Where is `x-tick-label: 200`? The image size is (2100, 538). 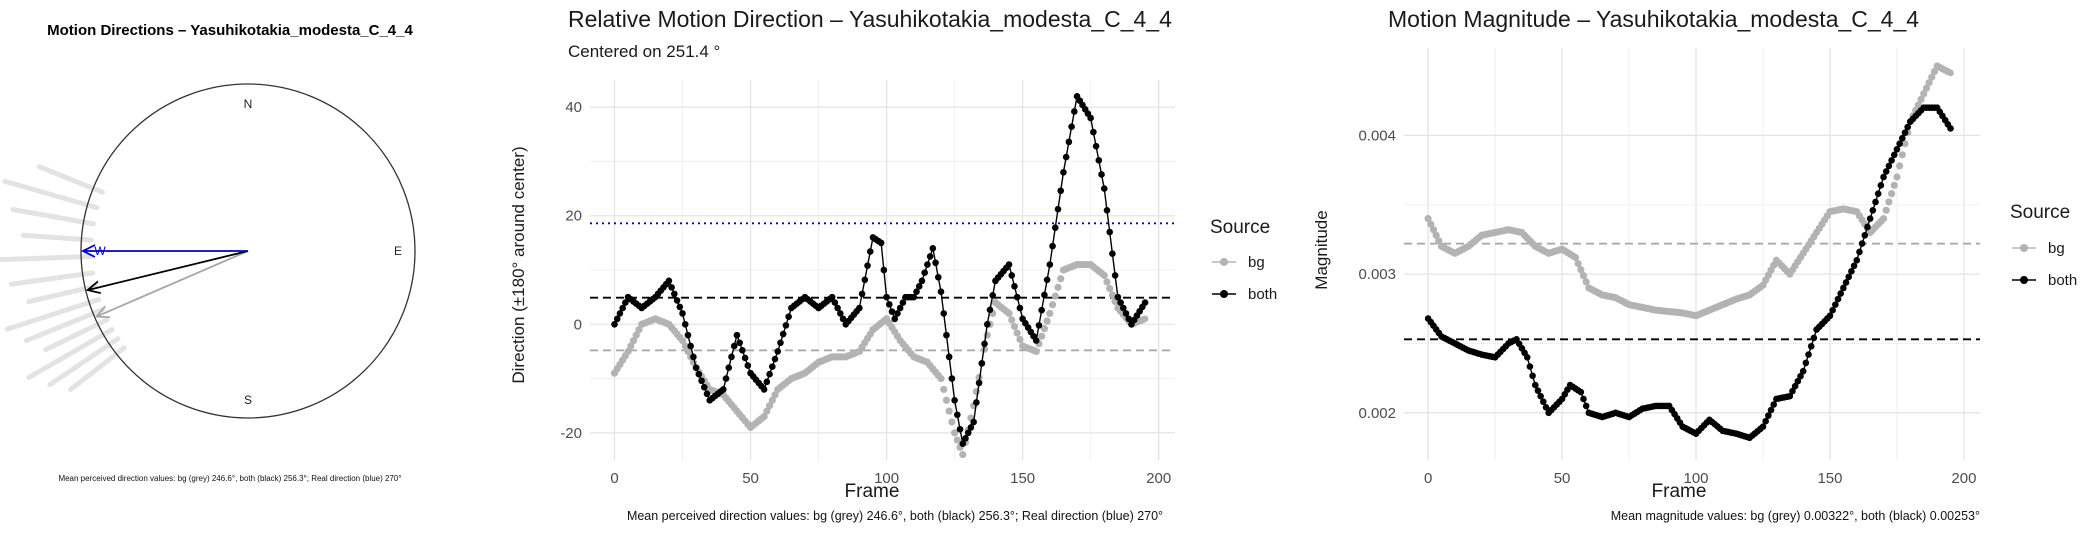
x-tick-label: 200 is located at coordinates (1963, 478).